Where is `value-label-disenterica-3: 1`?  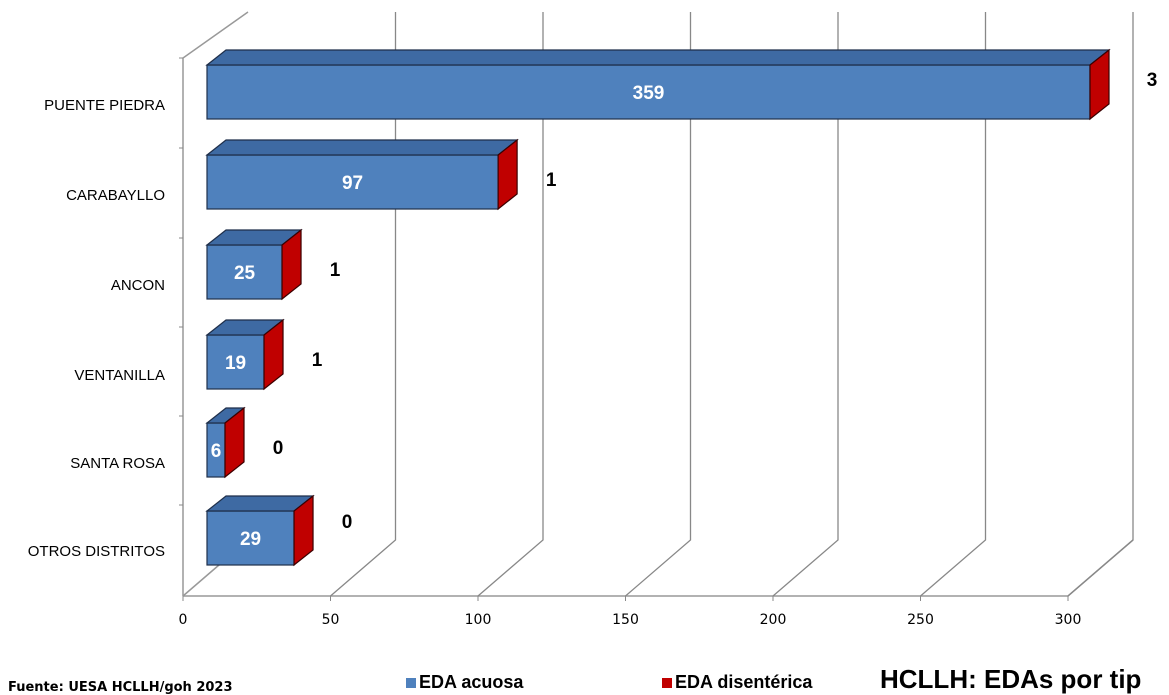
value-label-disenterica-3: 1 is located at coordinates (317, 360).